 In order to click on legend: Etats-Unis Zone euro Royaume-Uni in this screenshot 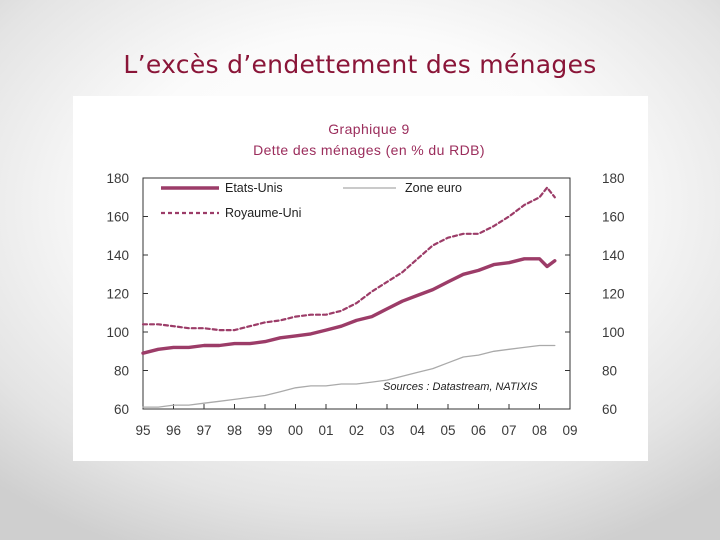, I will do `click(311, 200)`.